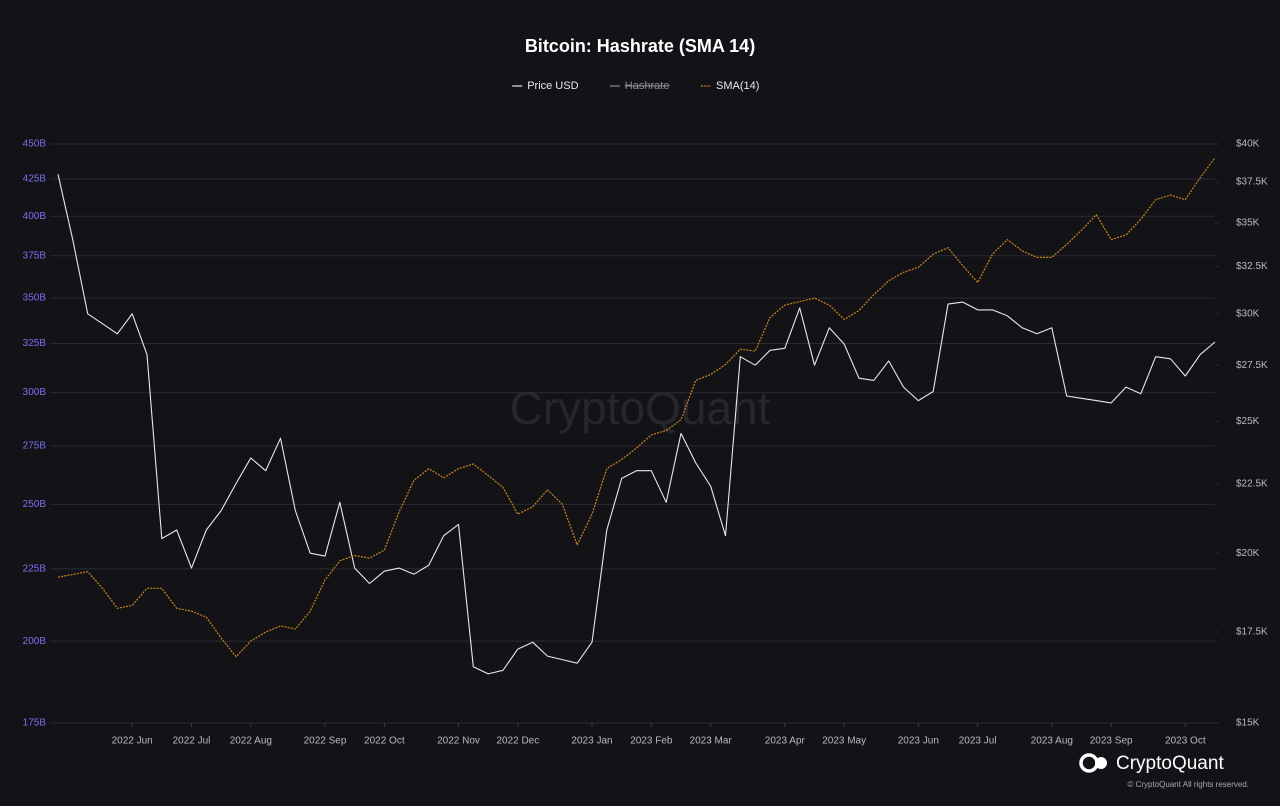  What do you see at coordinates (35, 446) in the screenshot?
I see `y-tick-label: 275B` at bounding box center [35, 446].